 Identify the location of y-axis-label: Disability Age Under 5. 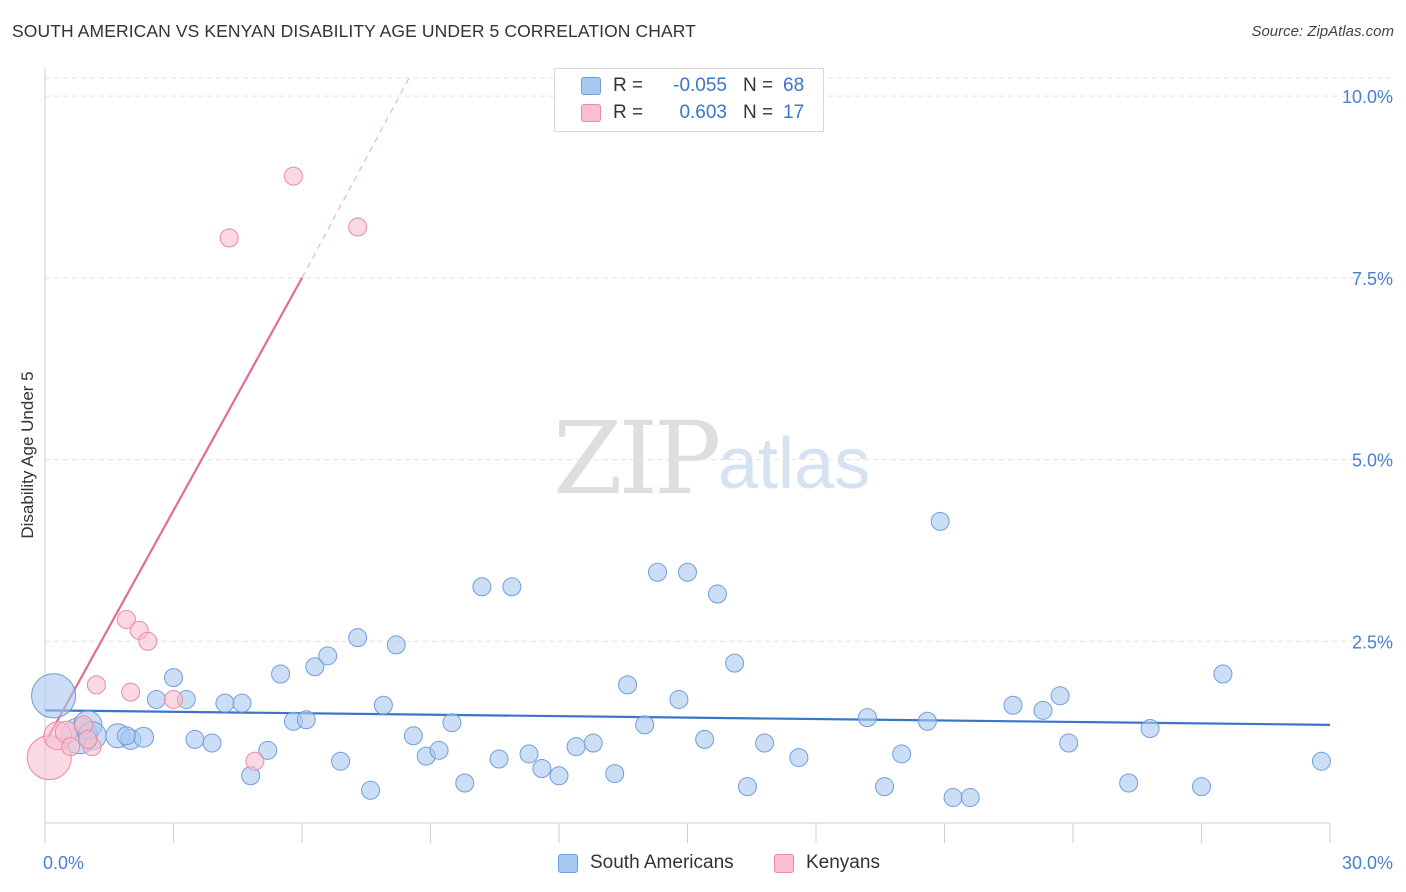
(27, 454).